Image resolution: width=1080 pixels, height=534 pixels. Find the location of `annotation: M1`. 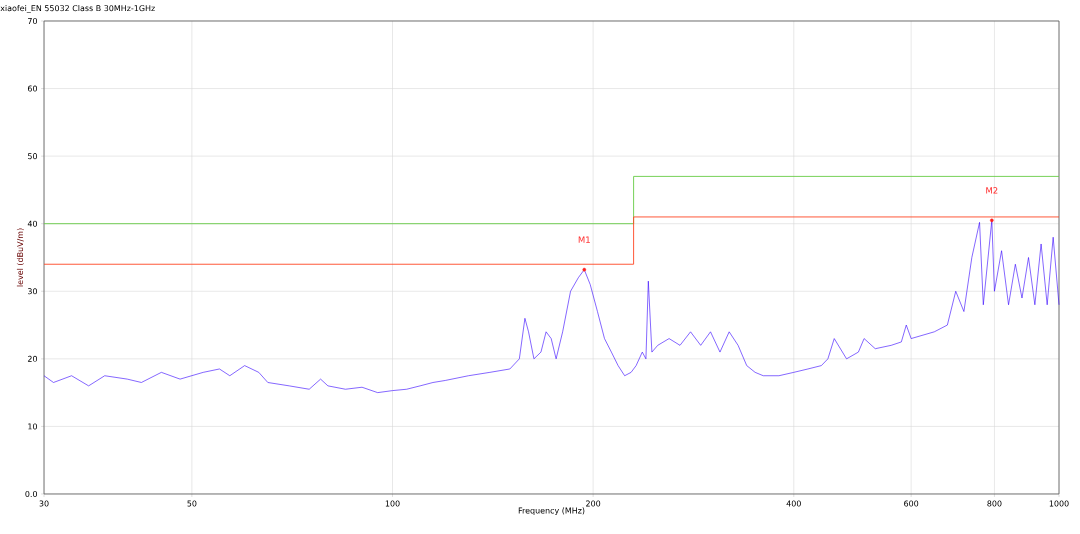

annotation: M1 is located at coordinates (584, 239).